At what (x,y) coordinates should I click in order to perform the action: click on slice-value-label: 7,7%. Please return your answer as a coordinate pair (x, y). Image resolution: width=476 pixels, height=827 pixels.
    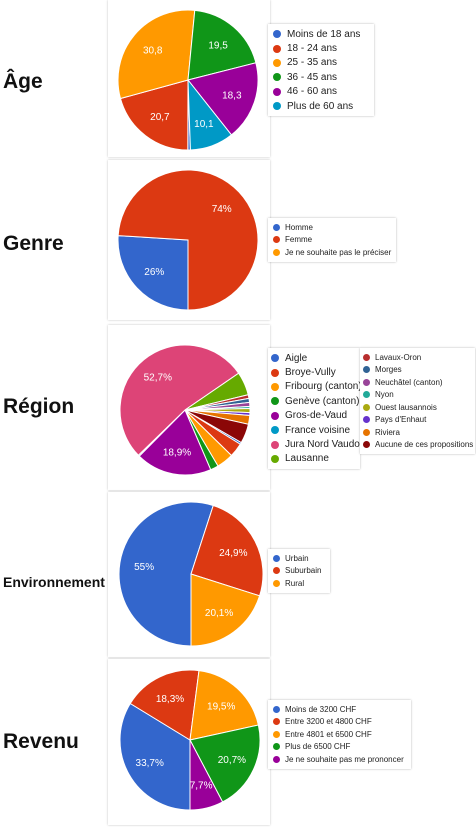
    Looking at the image, I should click on (201, 785).